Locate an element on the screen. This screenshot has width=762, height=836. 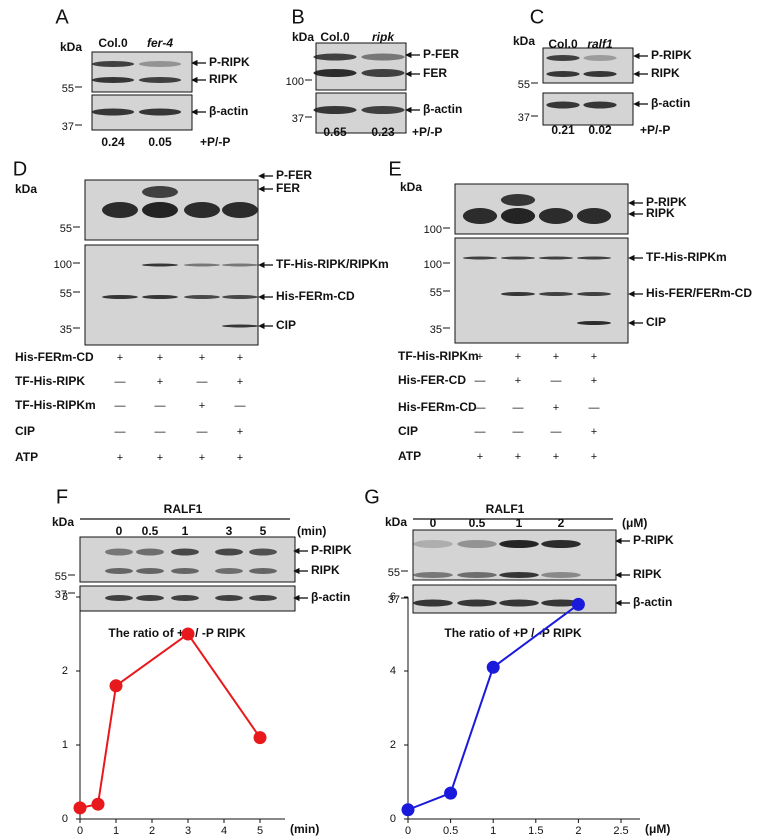
x-tick-label: 1.5 is located at coordinates (535, 830).